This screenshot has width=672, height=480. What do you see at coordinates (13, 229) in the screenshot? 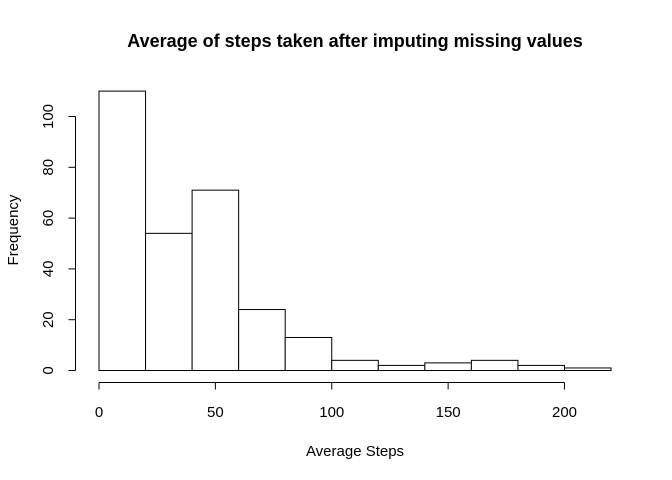
I see `y-axis-label: Frequency` at bounding box center [13, 229].